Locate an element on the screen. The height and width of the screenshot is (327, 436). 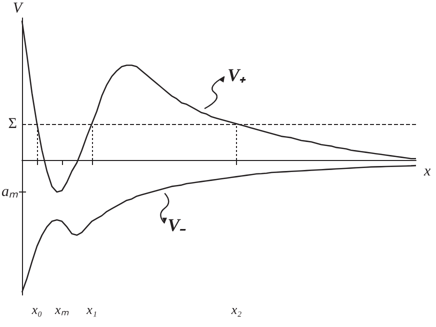
text: aₘ is located at coordinates (9, 192).